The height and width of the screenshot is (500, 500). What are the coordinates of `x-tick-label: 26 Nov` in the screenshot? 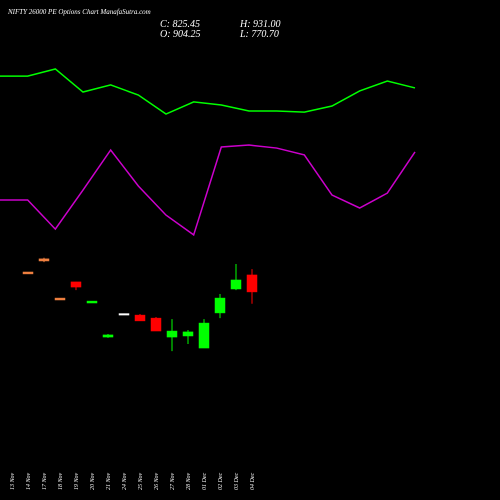 It's located at (157, 481).